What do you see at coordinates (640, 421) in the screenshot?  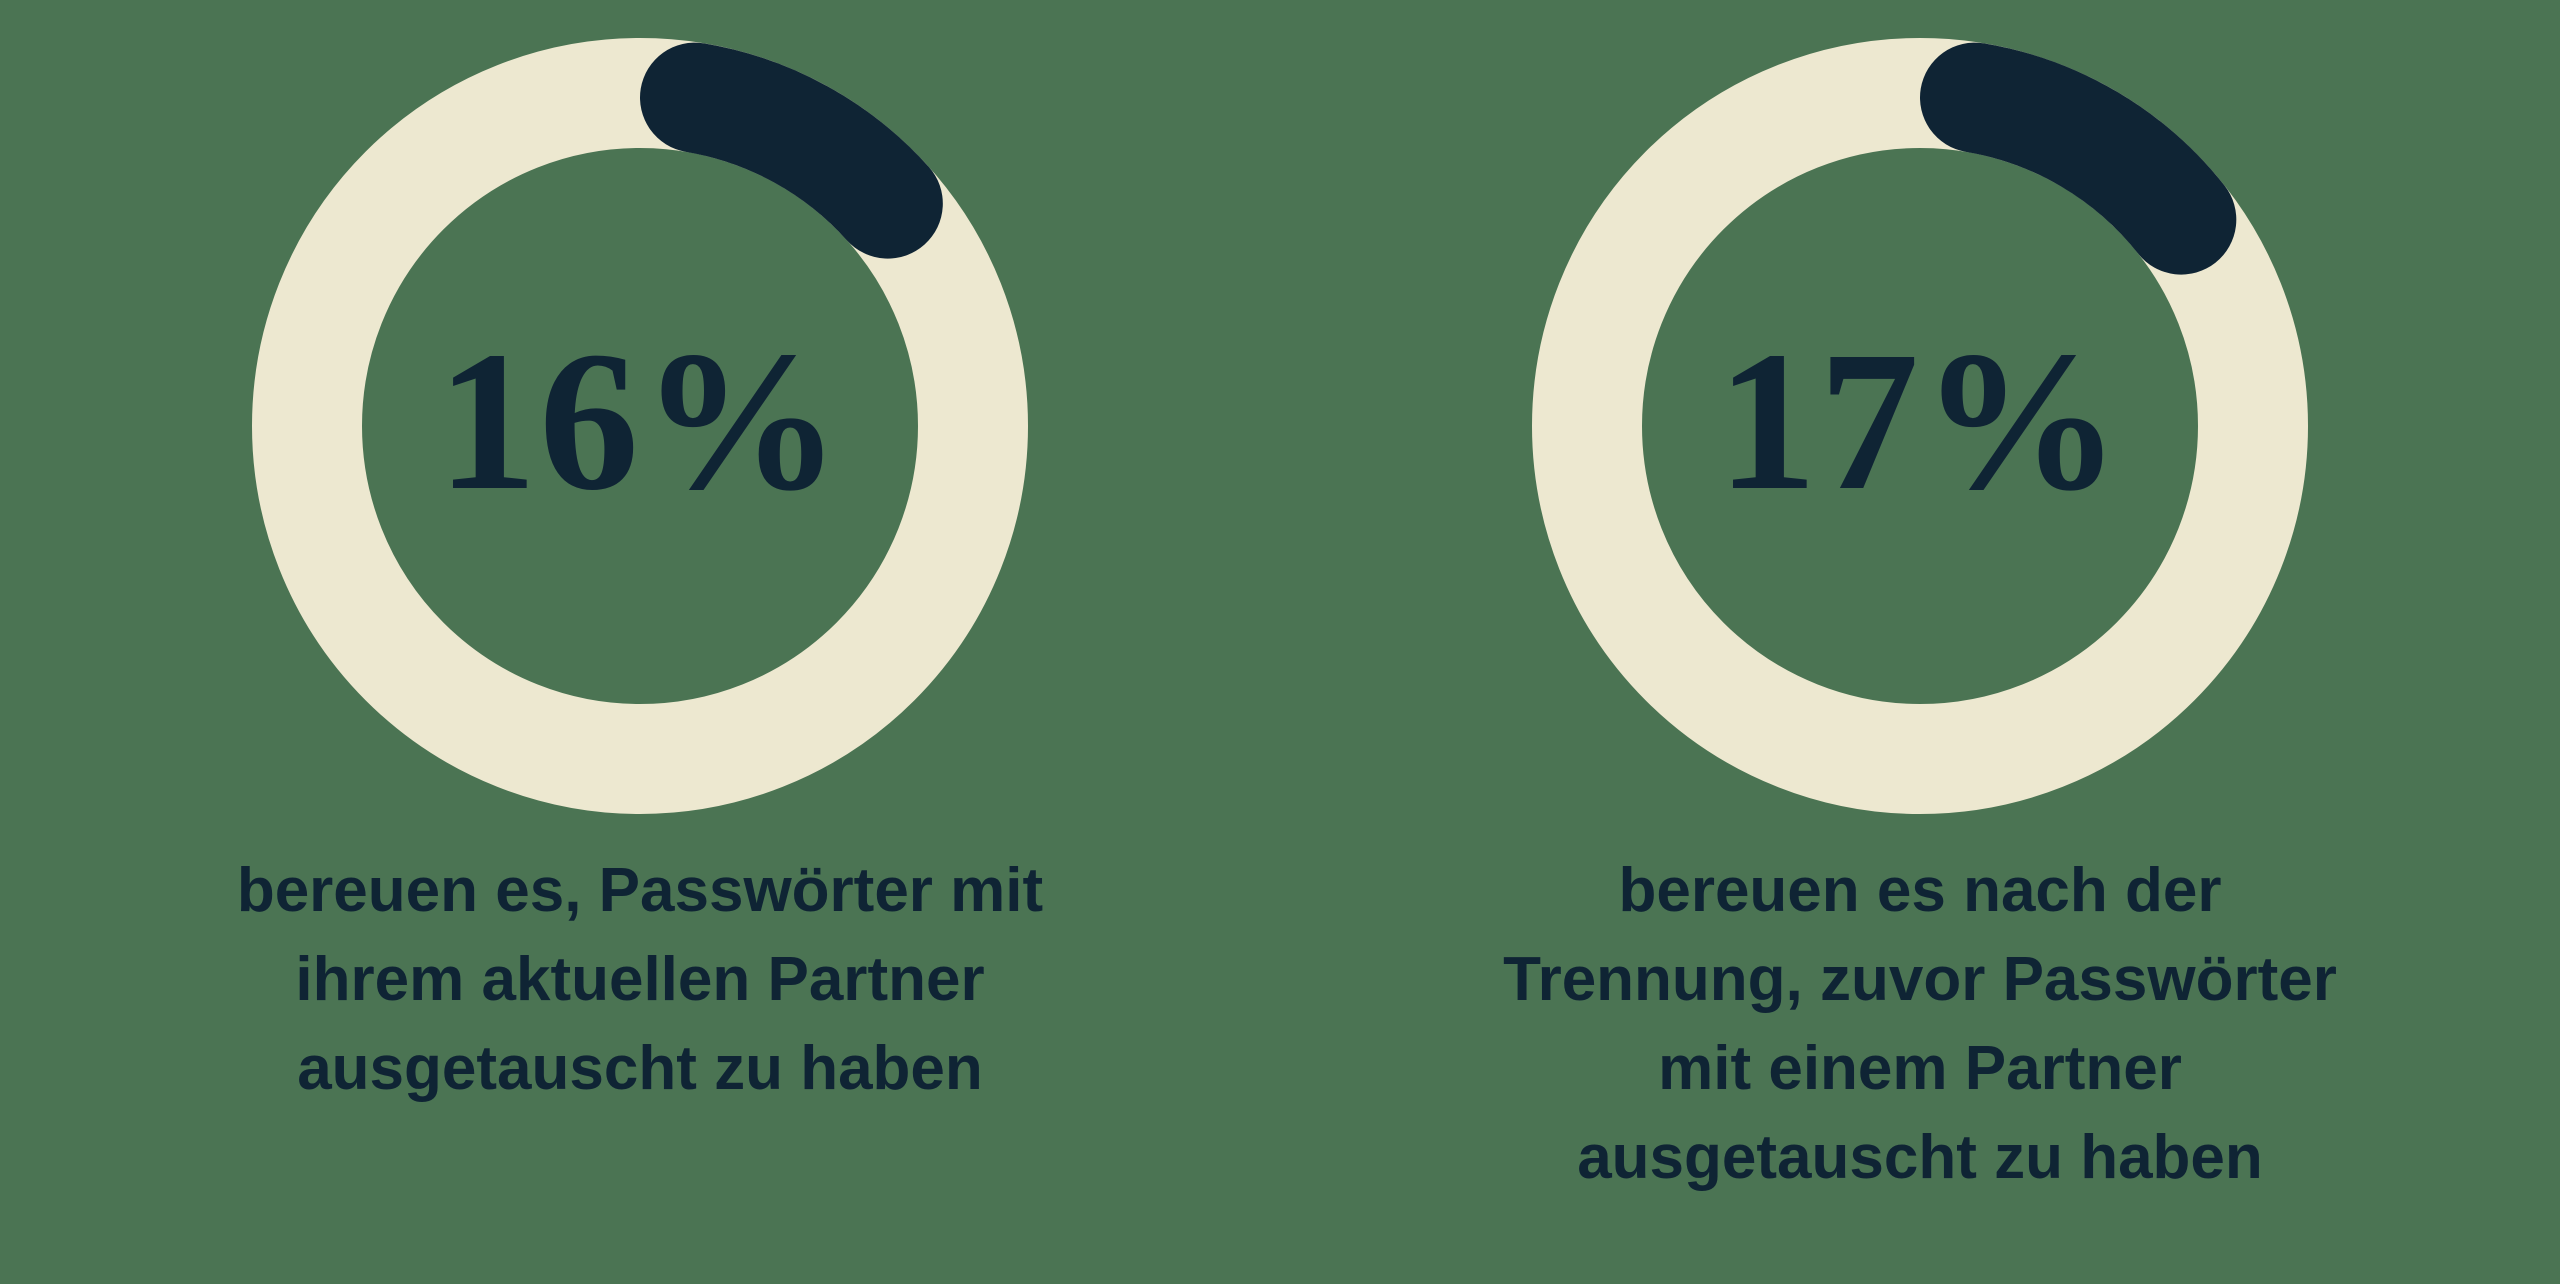 I see `percentage-label: 16%` at bounding box center [640, 421].